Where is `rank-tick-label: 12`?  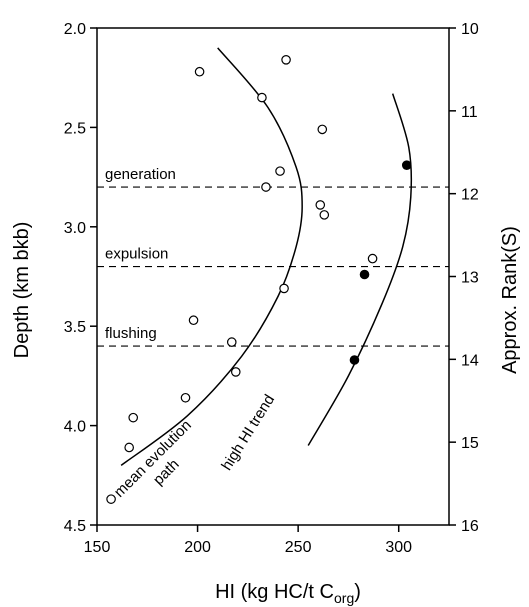
rank-tick-label: 12 is located at coordinates (470, 195).